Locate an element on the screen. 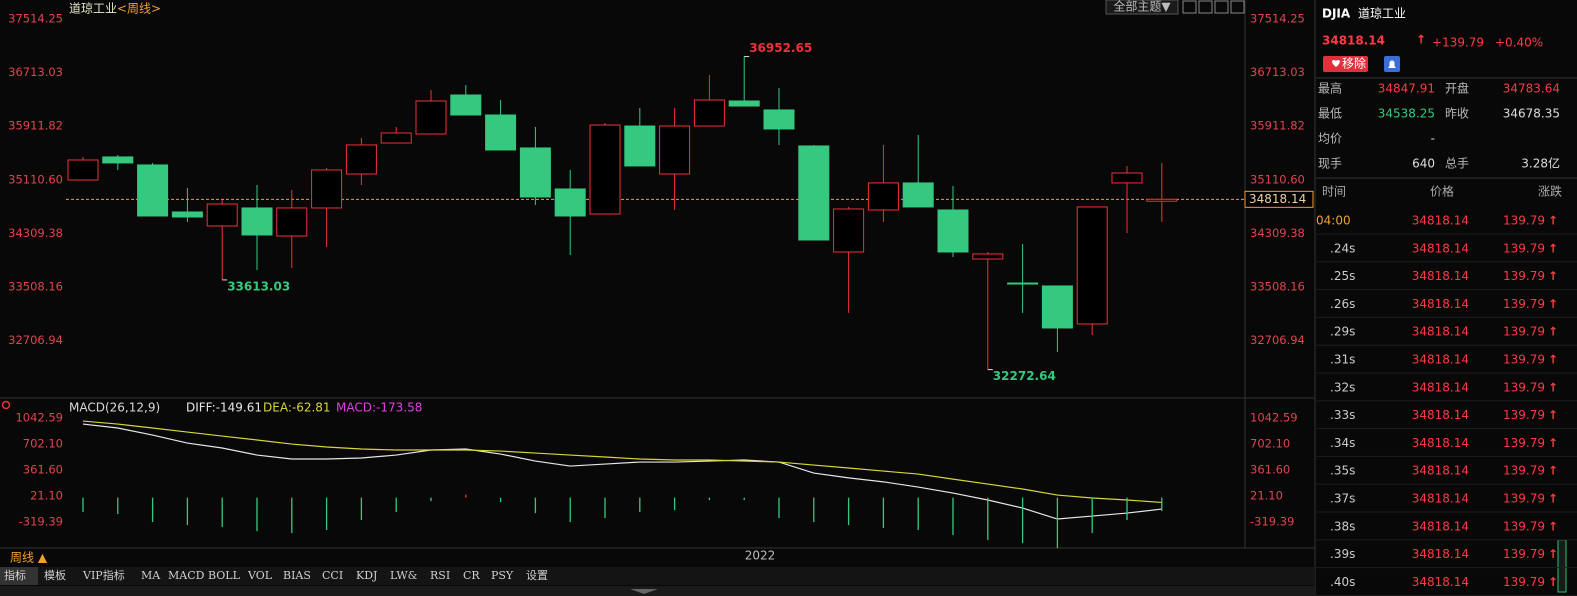  heart-icon is located at coordinates (1336, 63).